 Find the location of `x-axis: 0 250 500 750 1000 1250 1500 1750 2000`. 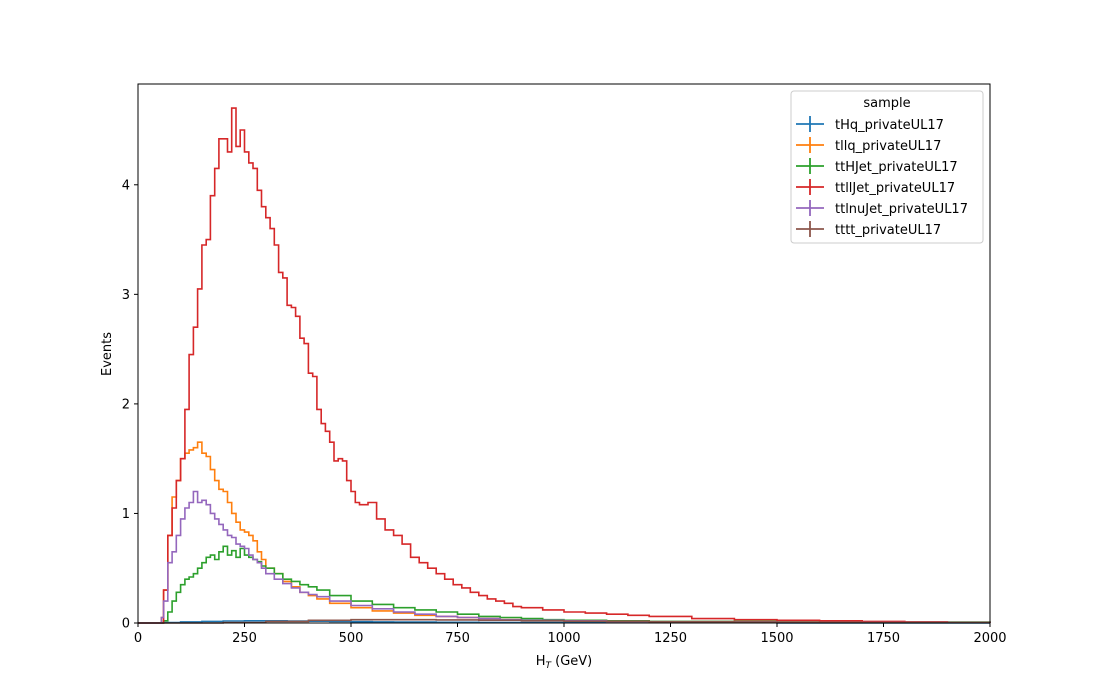

x-axis: 0 250 500 750 1000 1250 1500 1750 2000 is located at coordinates (570, 634).